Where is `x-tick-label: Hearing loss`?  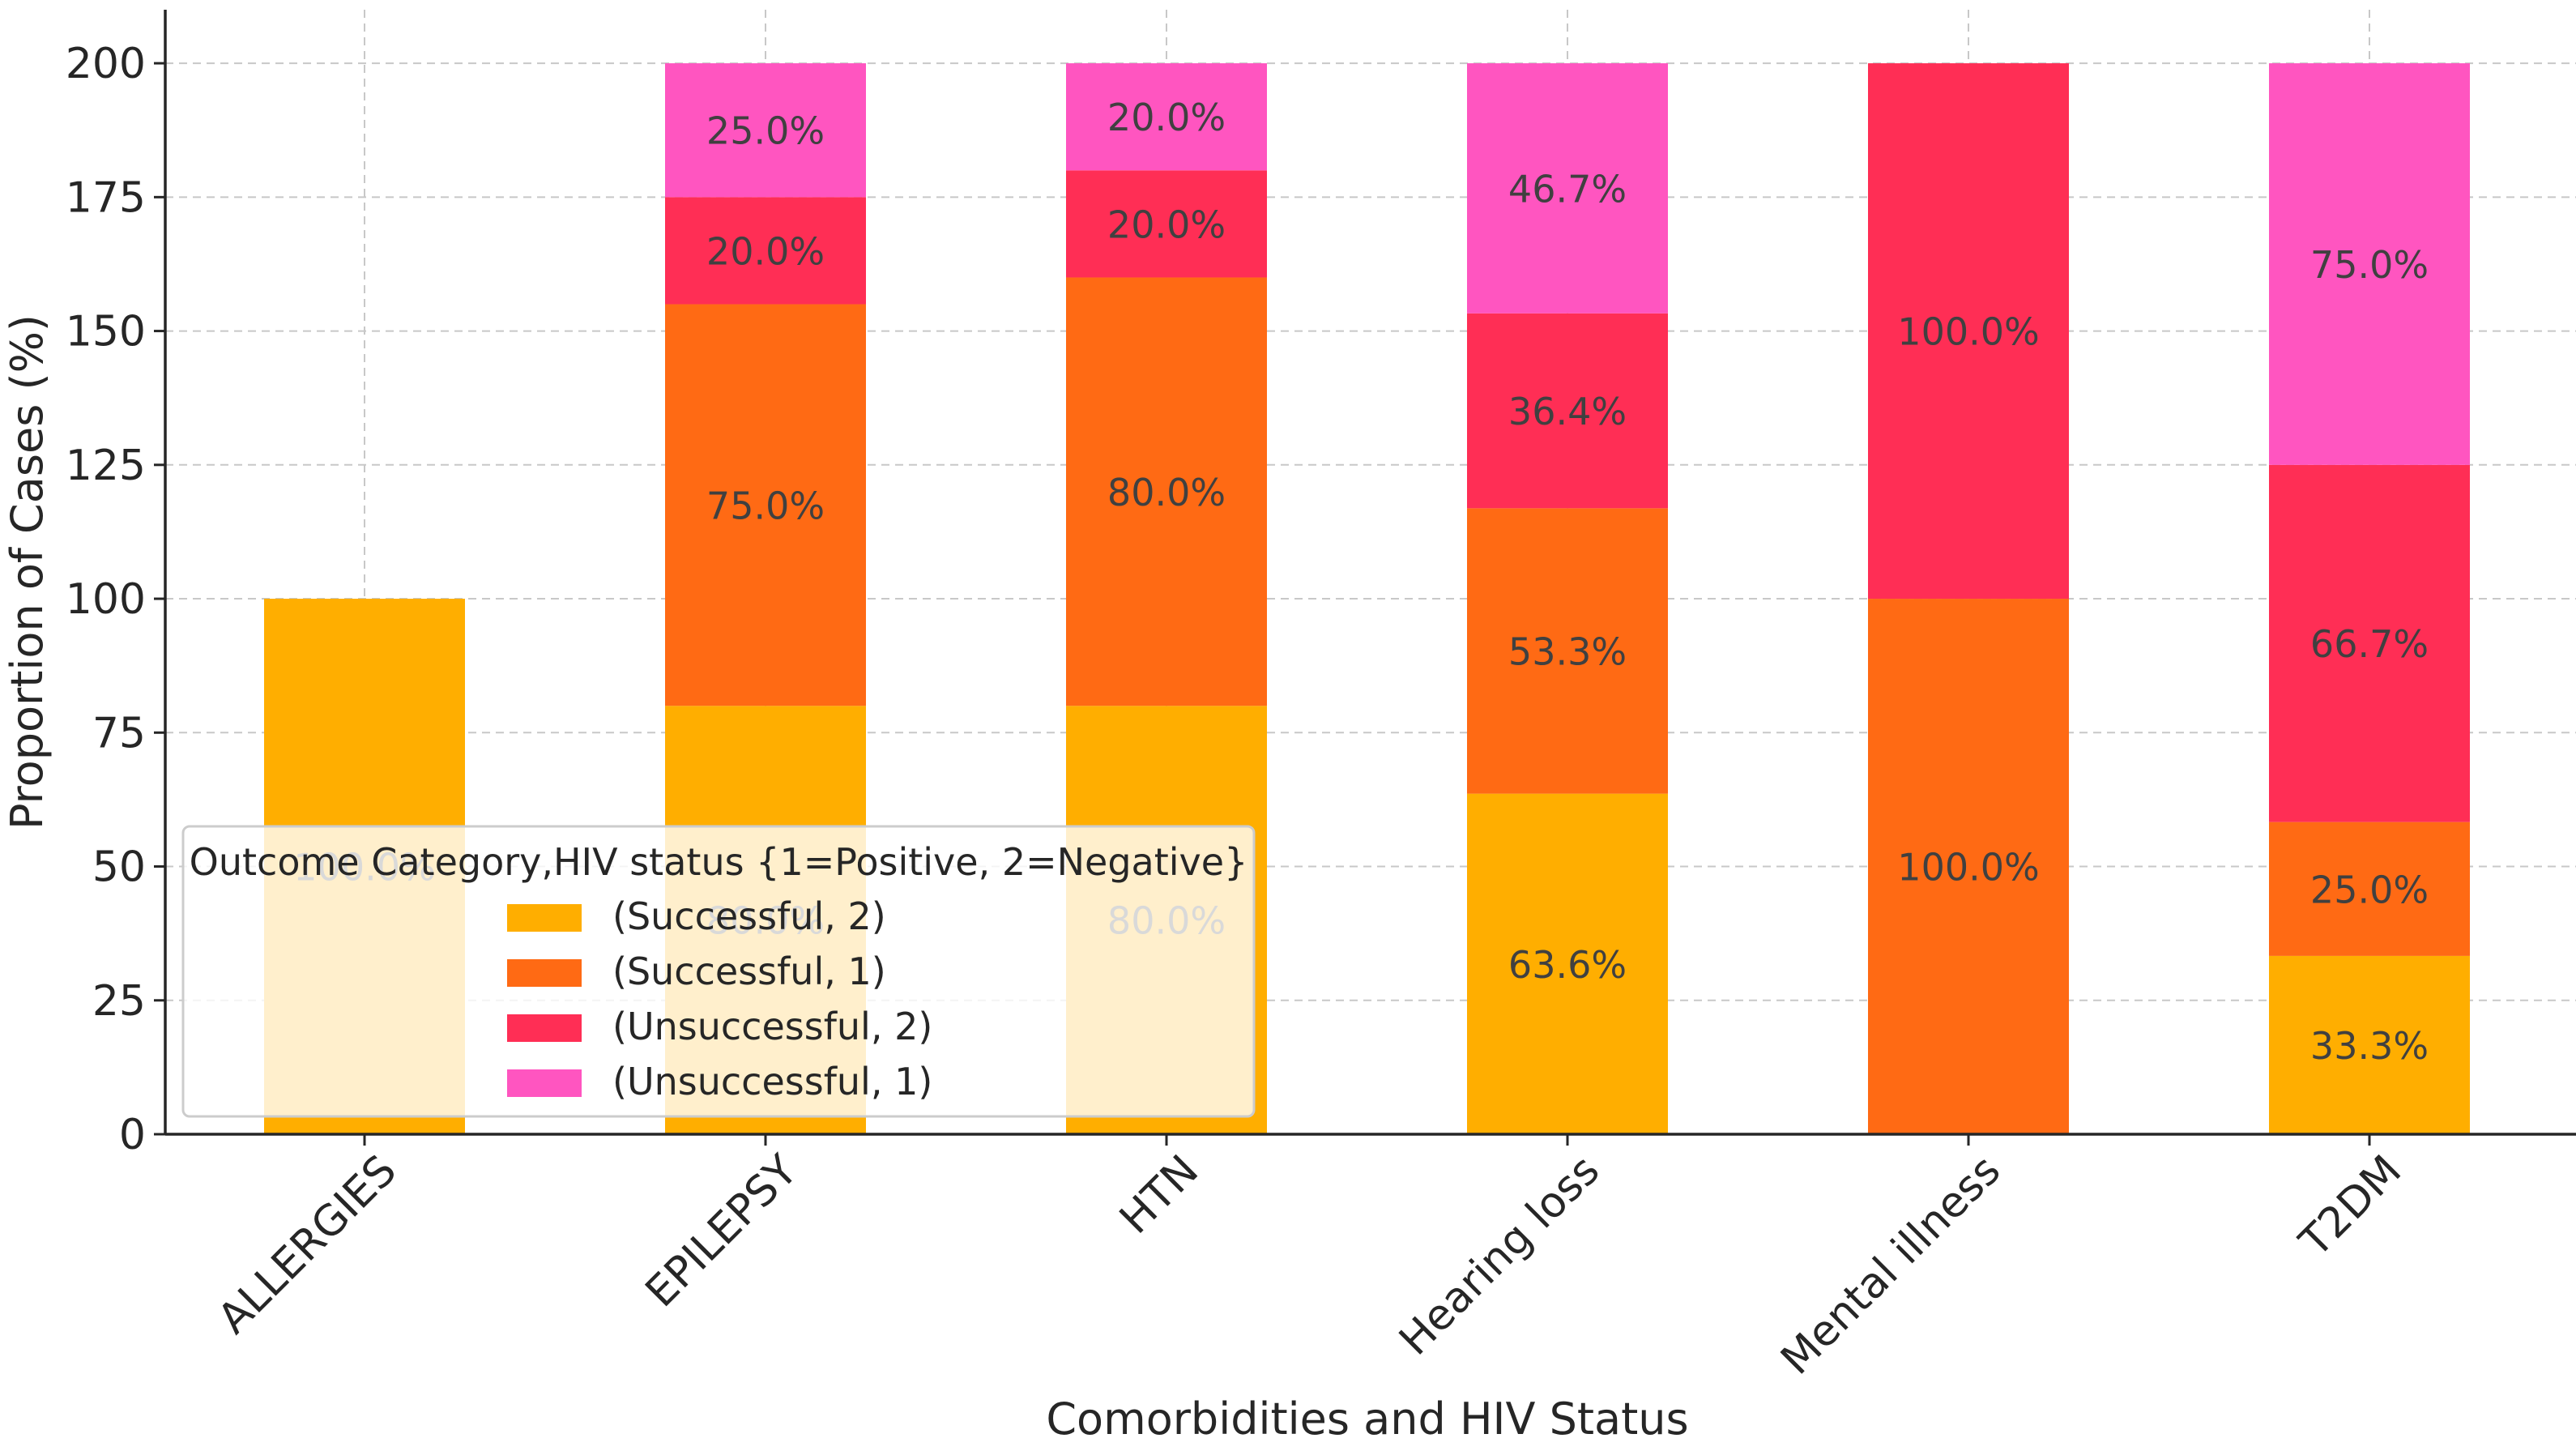 x-tick-label: Hearing loss is located at coordinates (1500, 1255).